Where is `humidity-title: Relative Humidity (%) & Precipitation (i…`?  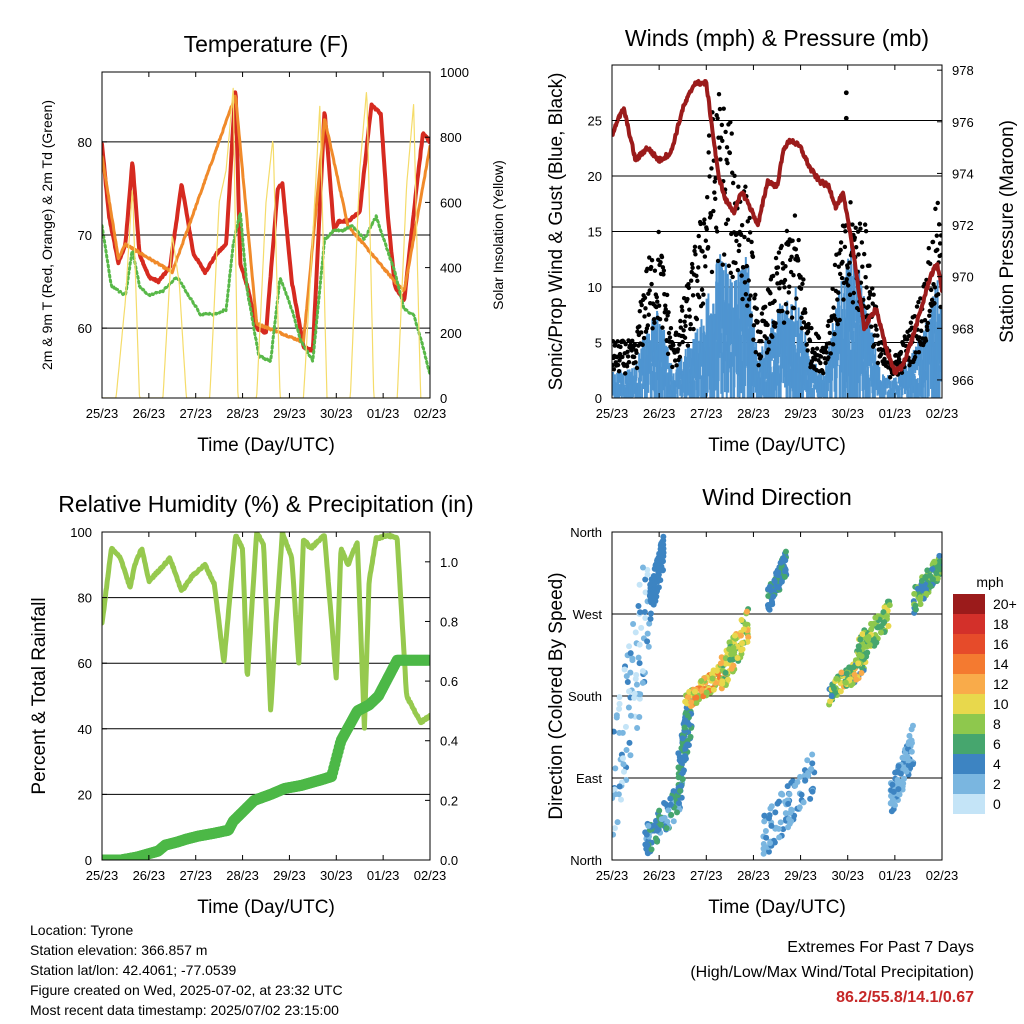
humidity-title: Relative Humidity (%) & Precipitation (i… is located at coordinates (265, 504).